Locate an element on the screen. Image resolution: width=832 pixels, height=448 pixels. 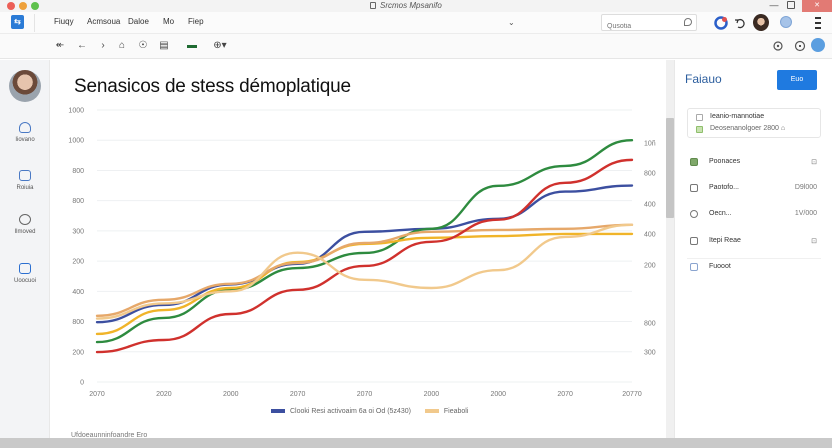
y-tick-label: 0 is located at coordinates (82, 383).